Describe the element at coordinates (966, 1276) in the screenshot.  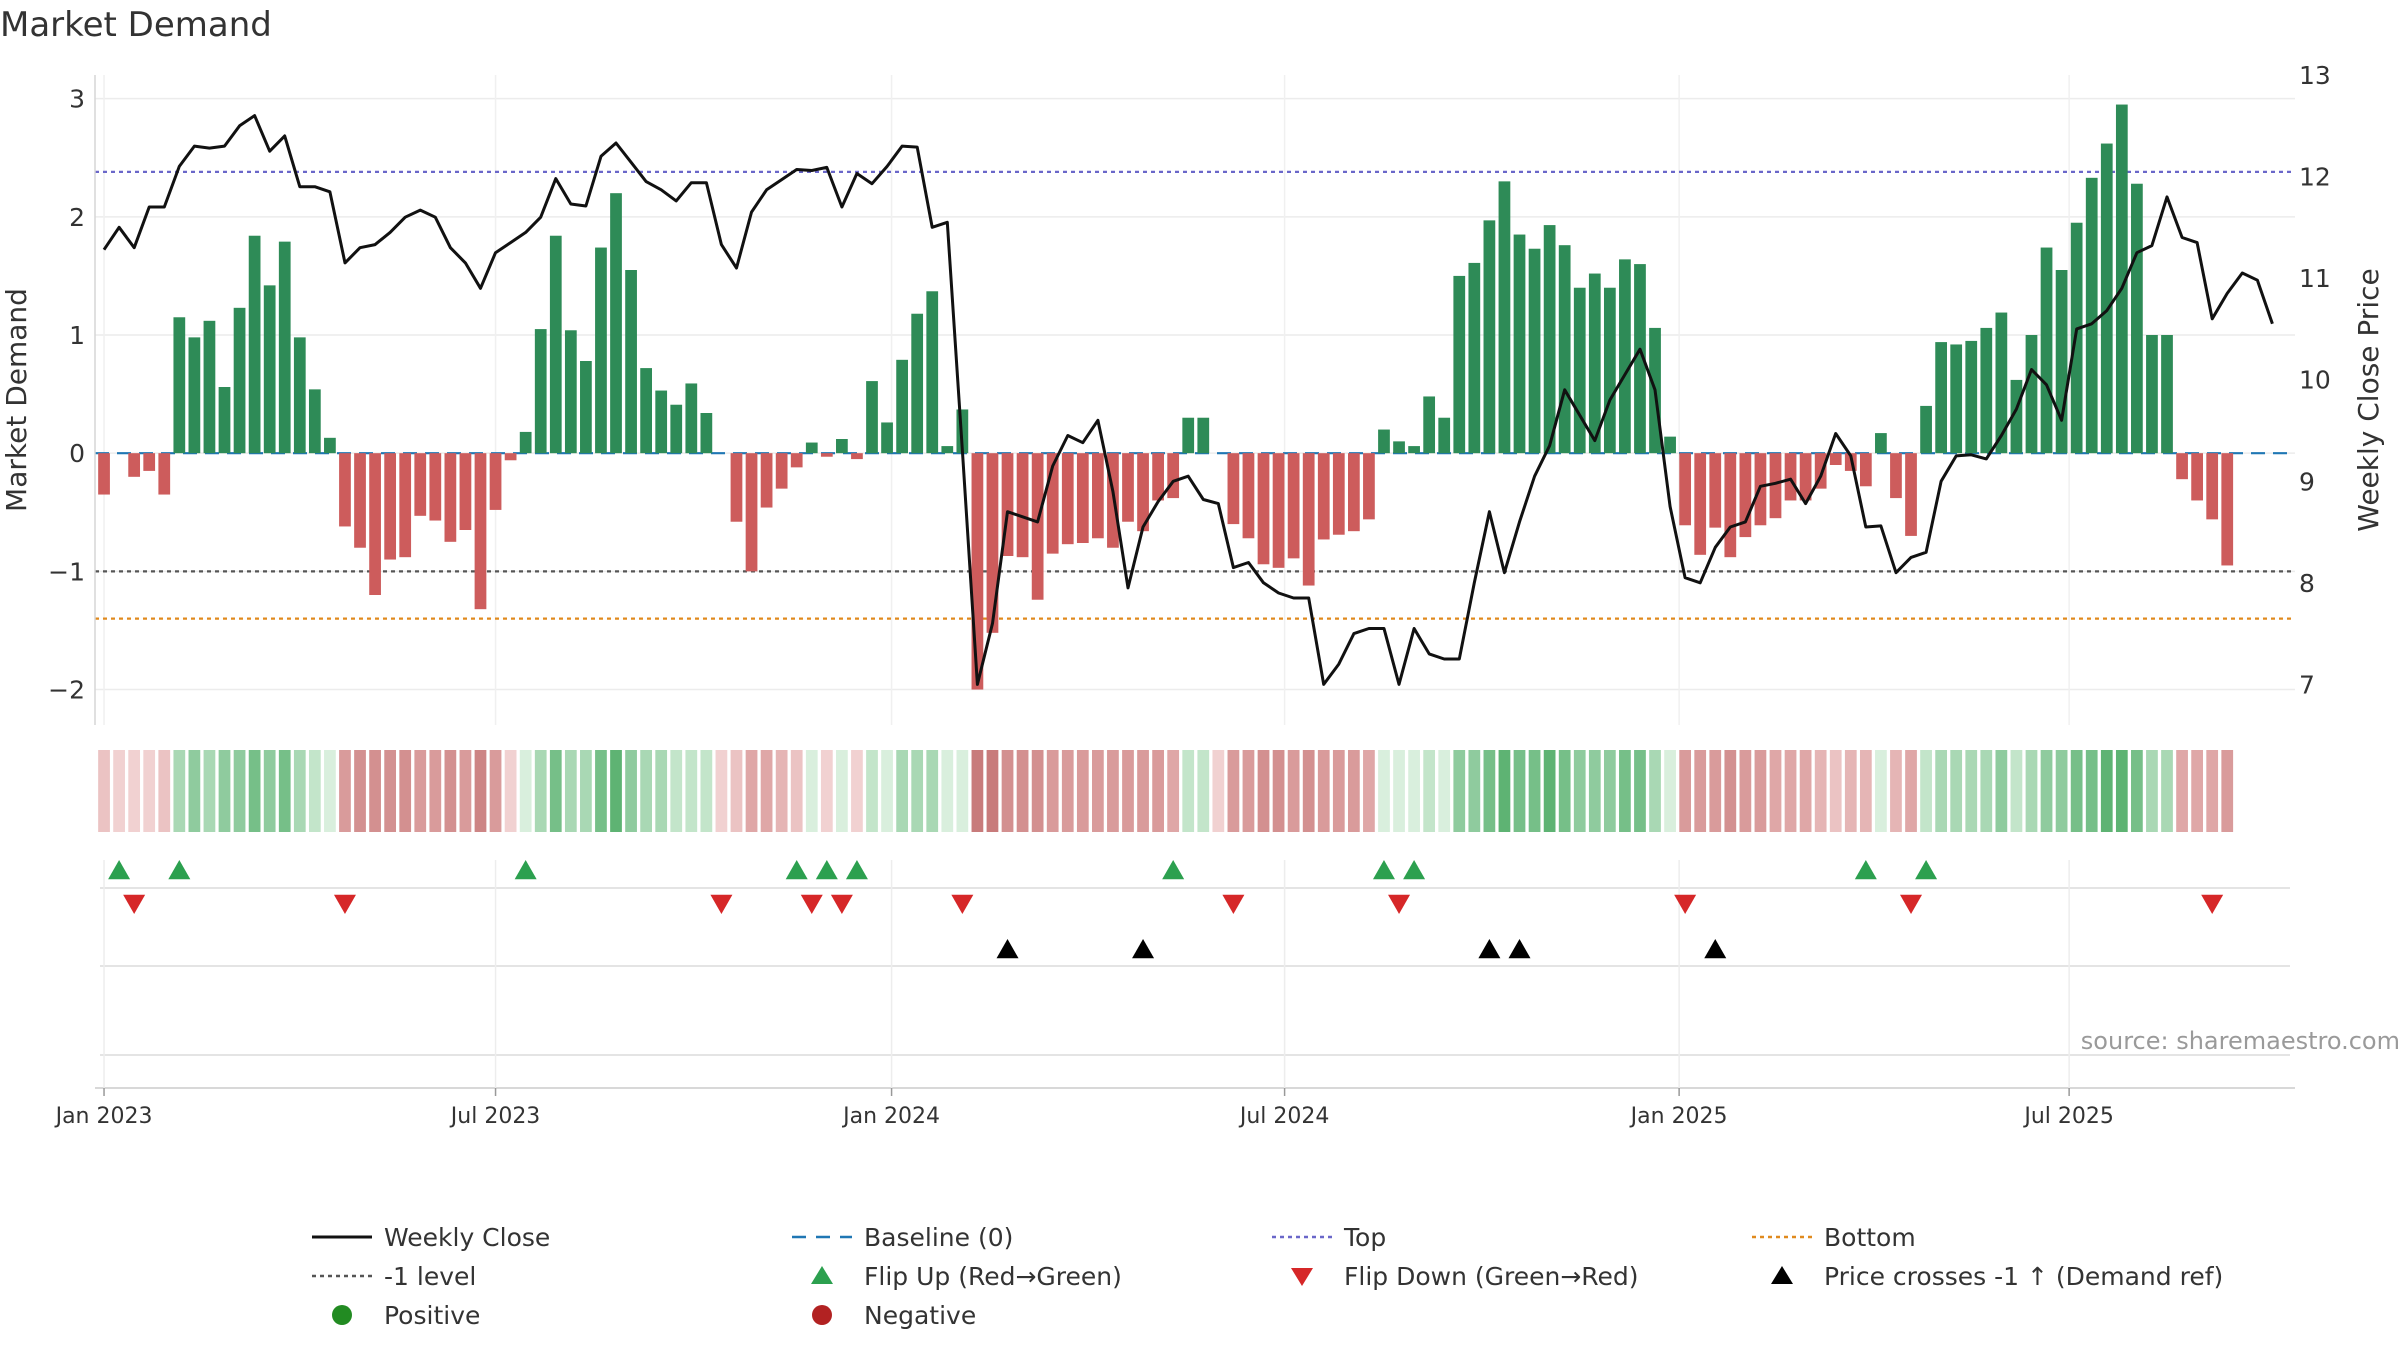
I see `legend-item: Flip Up (Red→Green)` at that location.